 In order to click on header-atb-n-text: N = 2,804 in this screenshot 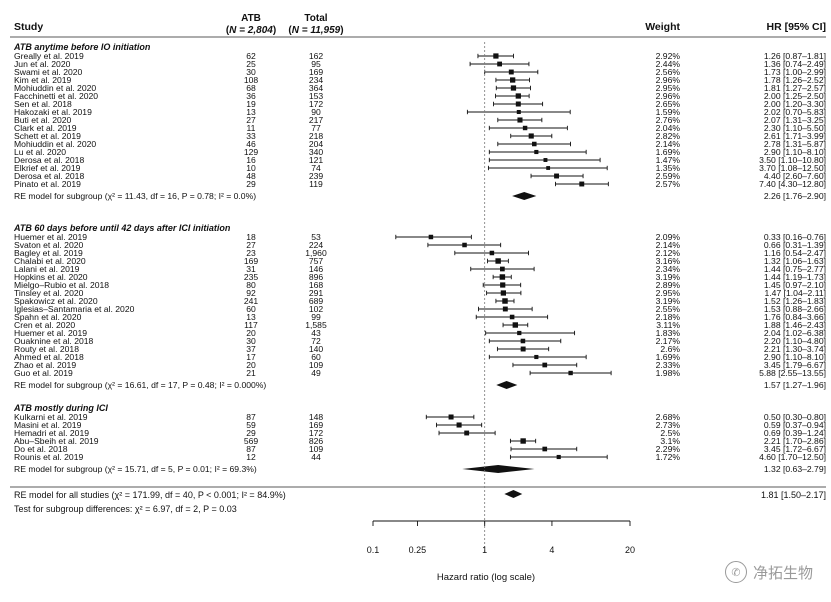, I will do `click(251, 30)`.